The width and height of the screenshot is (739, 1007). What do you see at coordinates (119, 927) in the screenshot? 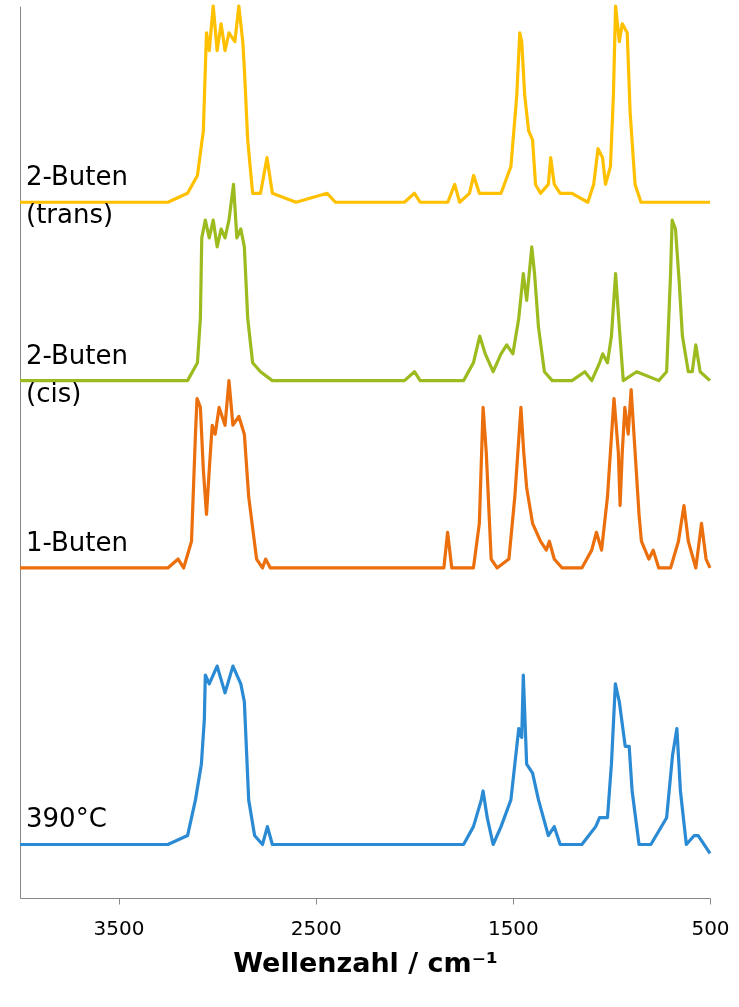
I see `x-tick-label: 3500` at bounding box center [119, 927].